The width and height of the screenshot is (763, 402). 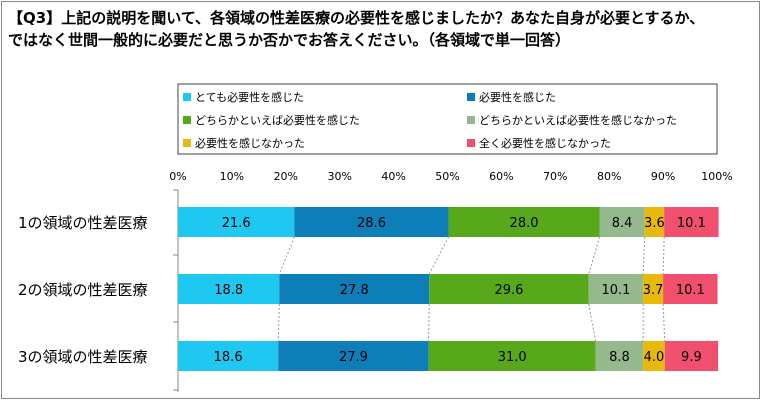 What do you see at coordinates (250, 143) in the screenshot?
I see `legend-label: 必要性を感じなかった` at bounding box center [250, 143].